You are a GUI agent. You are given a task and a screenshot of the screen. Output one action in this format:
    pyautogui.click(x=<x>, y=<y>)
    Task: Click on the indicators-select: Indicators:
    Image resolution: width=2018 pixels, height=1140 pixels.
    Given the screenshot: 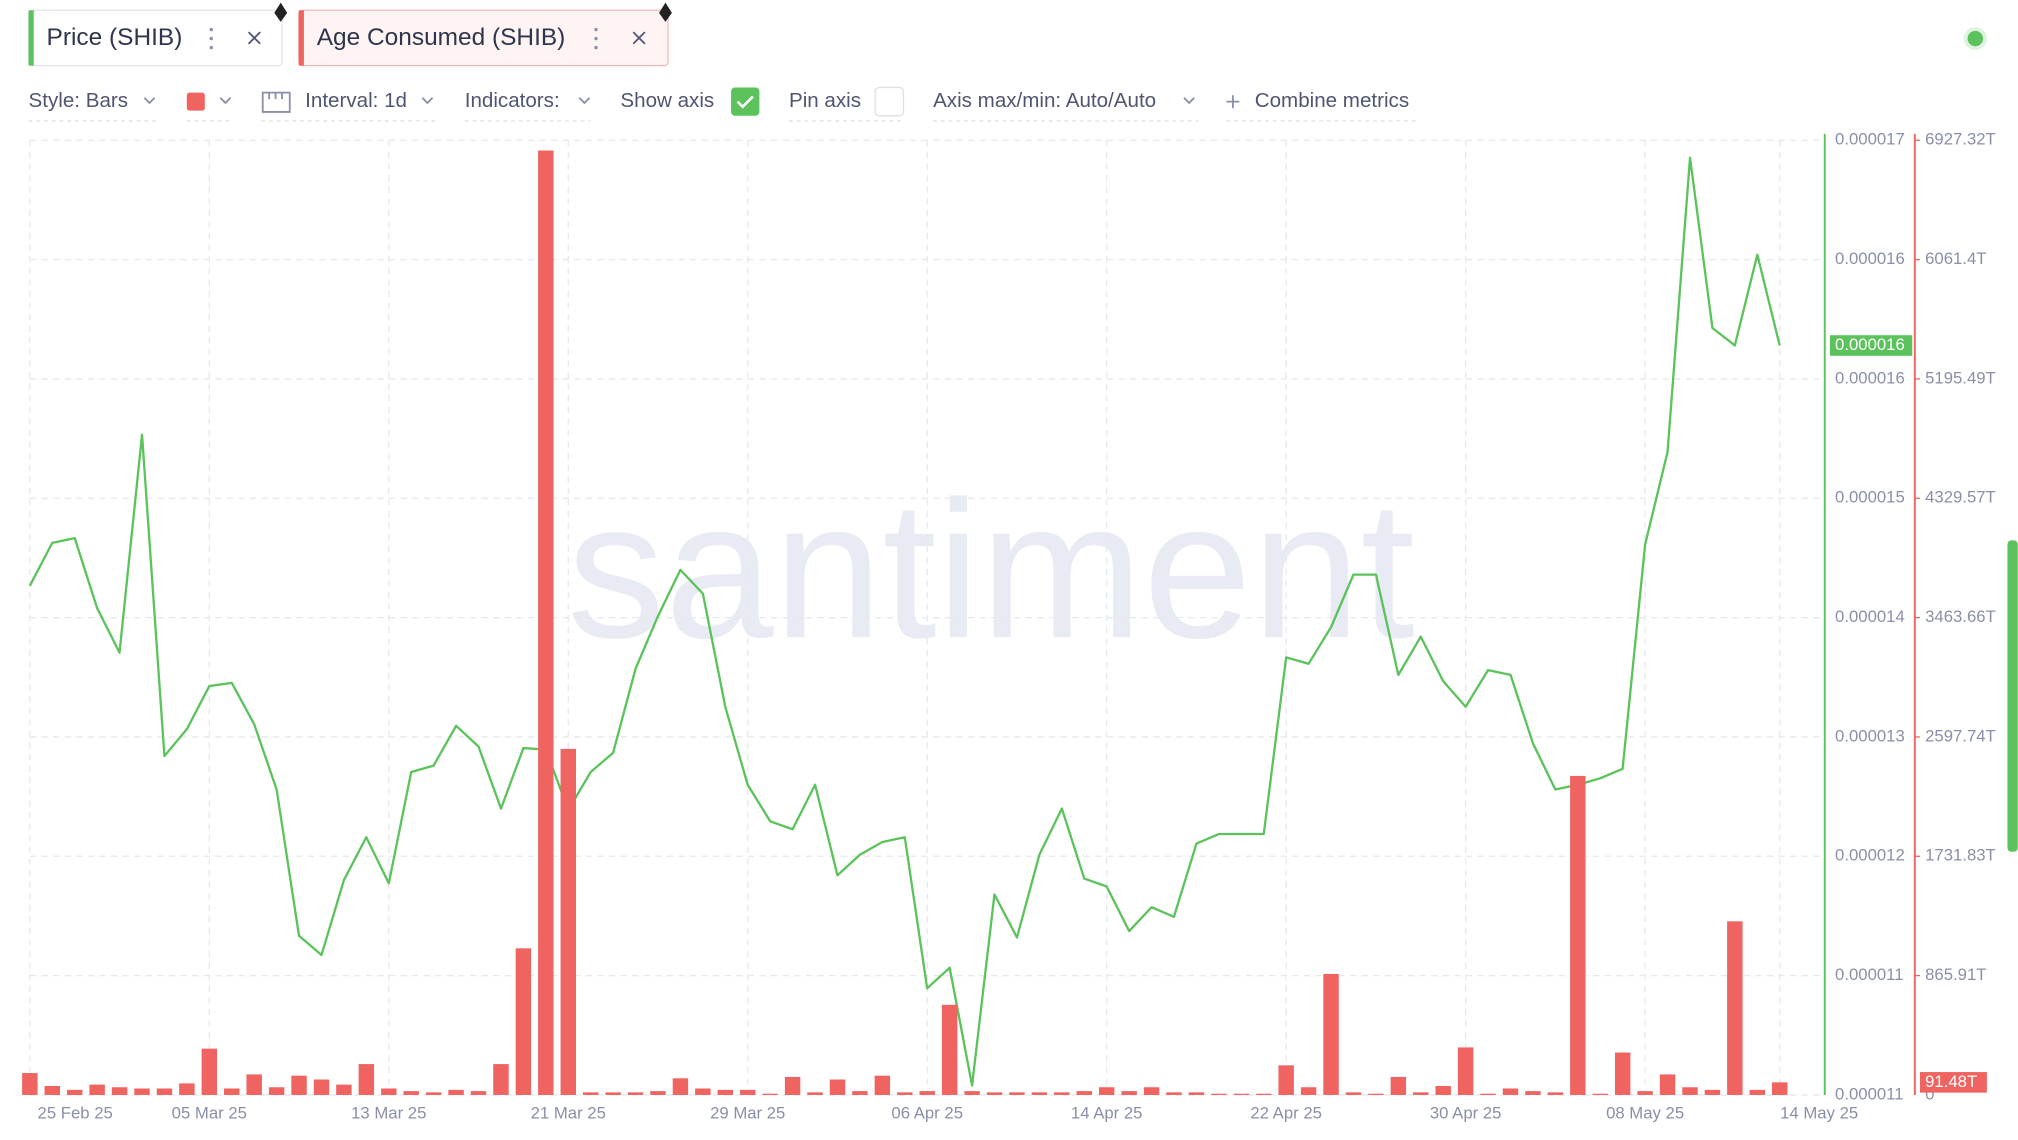 What is the action you would take?
    pyautogui.click(x=512, y=100)
    